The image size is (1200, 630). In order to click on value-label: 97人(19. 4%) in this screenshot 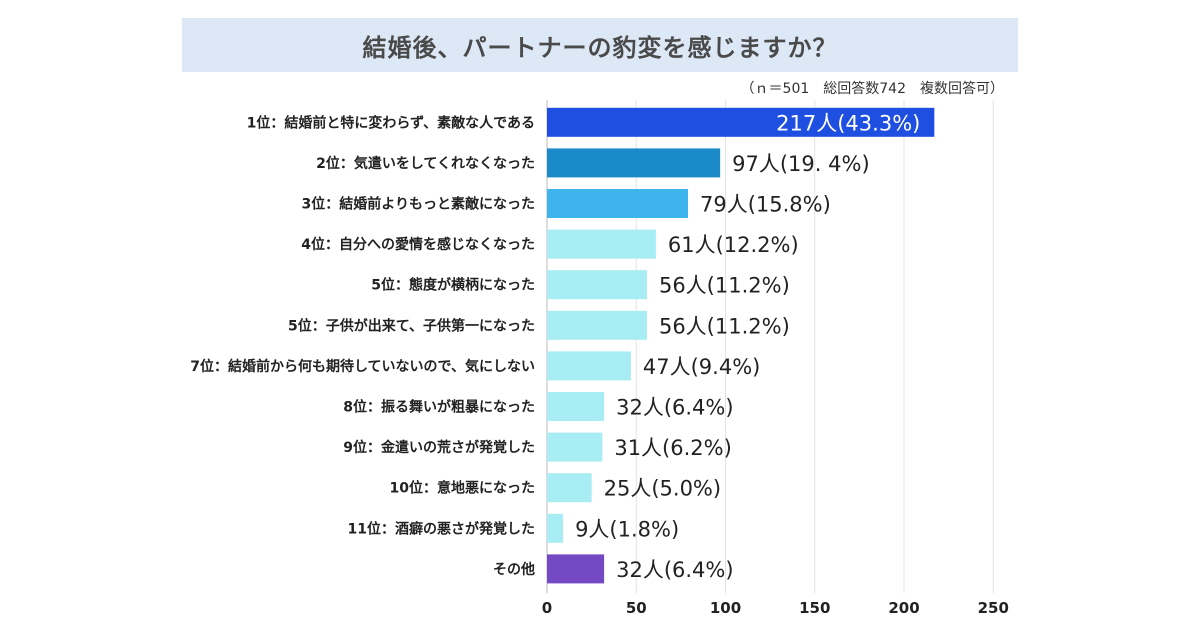, I will do `click(801, 164)`.